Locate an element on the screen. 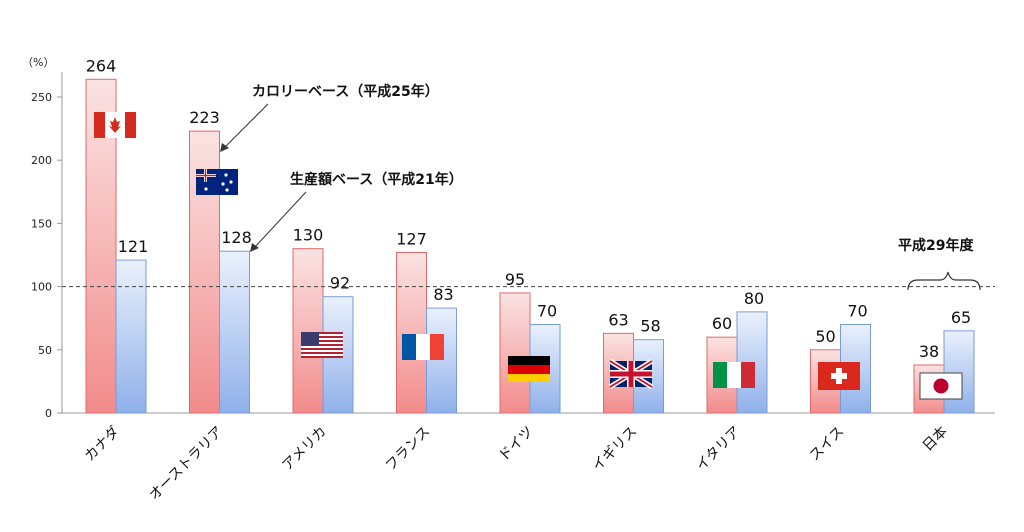  category-label: フランス is located at coordinates (408, 449).